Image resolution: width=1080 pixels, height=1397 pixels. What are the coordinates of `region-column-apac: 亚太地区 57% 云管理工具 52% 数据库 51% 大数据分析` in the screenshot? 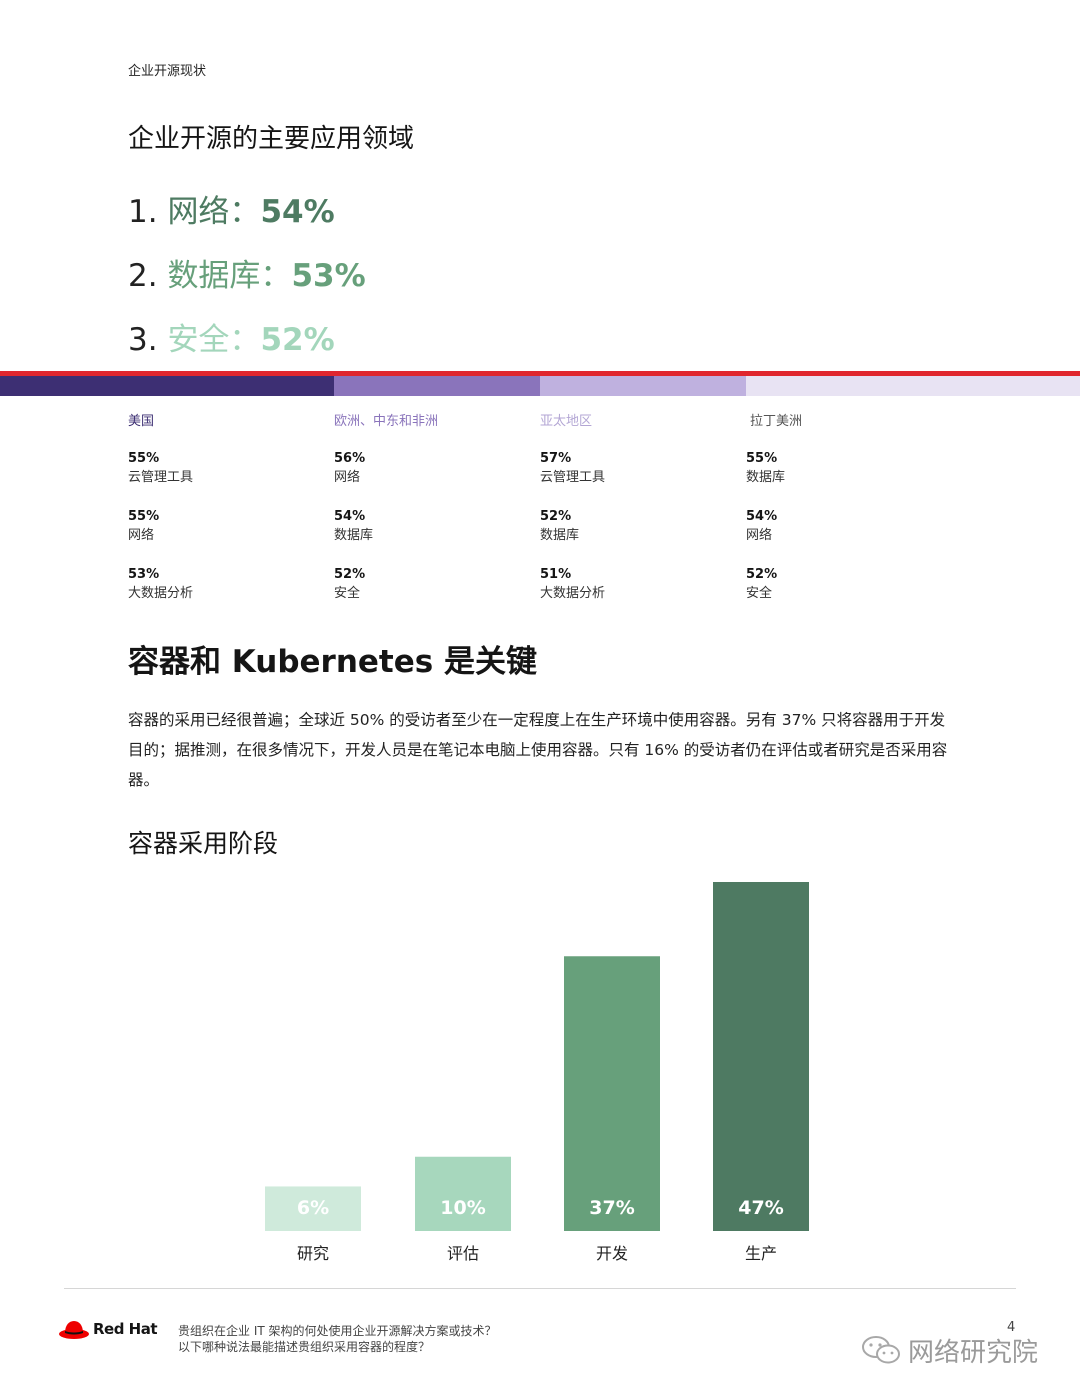 It's located at (640, 507).